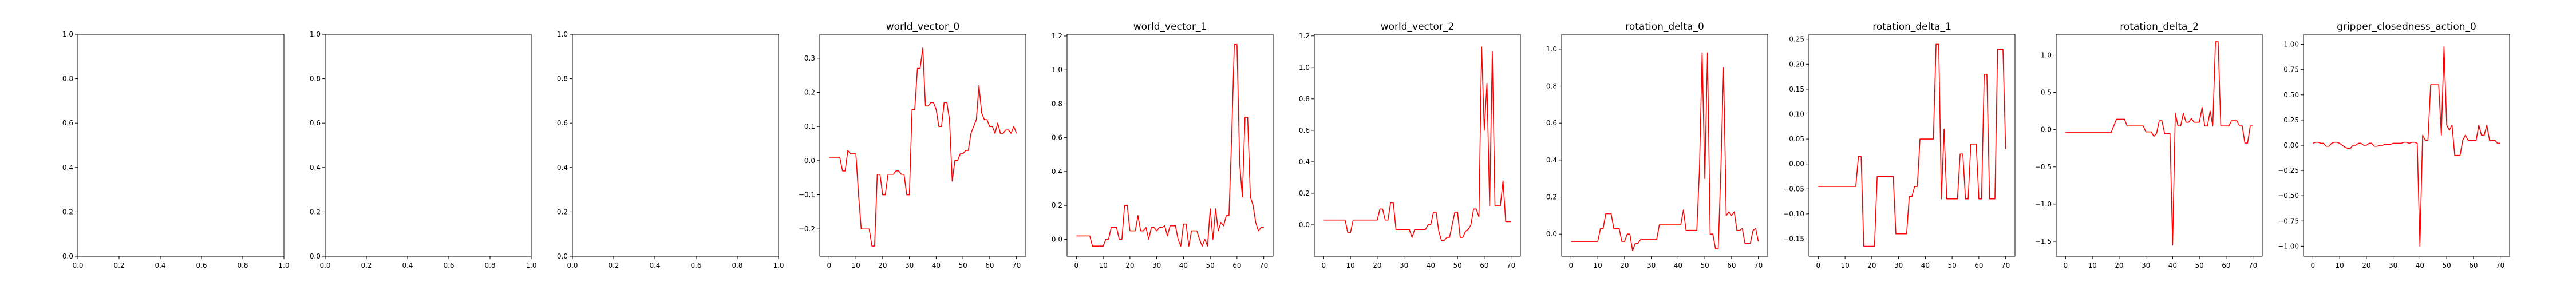 The image size is (2576, 286). What do you see at coordinates (1304, 67) in the screenshot?
I see `panel-5-y-tick-label: 1.0` at bounding box center [1304, 67].